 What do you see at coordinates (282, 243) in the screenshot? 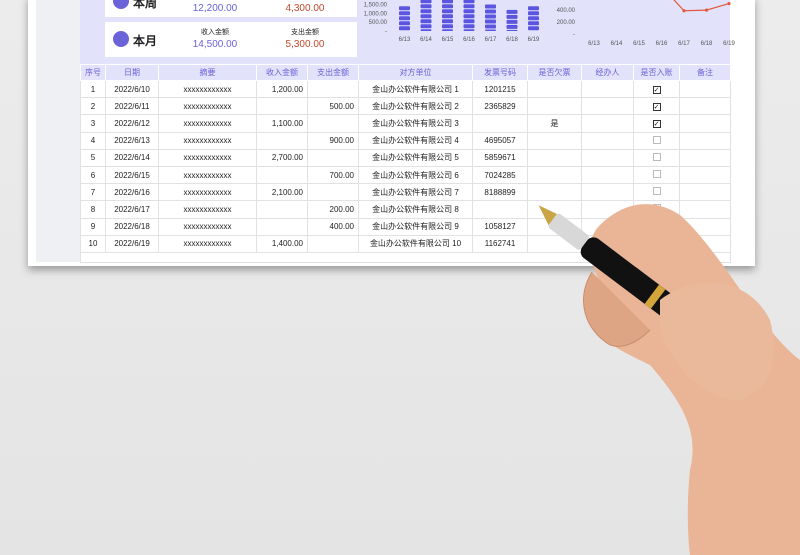
I see `table-cell: 1,400.00` at bounding box center [282, 243].